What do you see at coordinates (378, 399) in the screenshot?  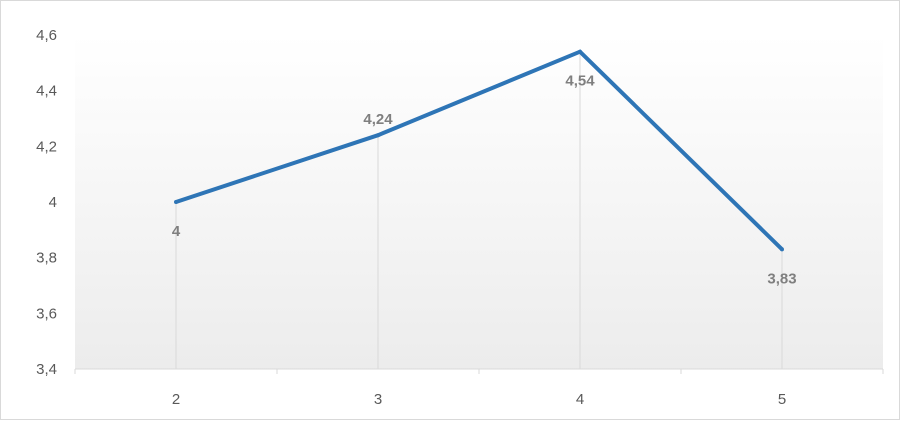 I see `x-tick-label: 3` at bounding box center [378, 399].